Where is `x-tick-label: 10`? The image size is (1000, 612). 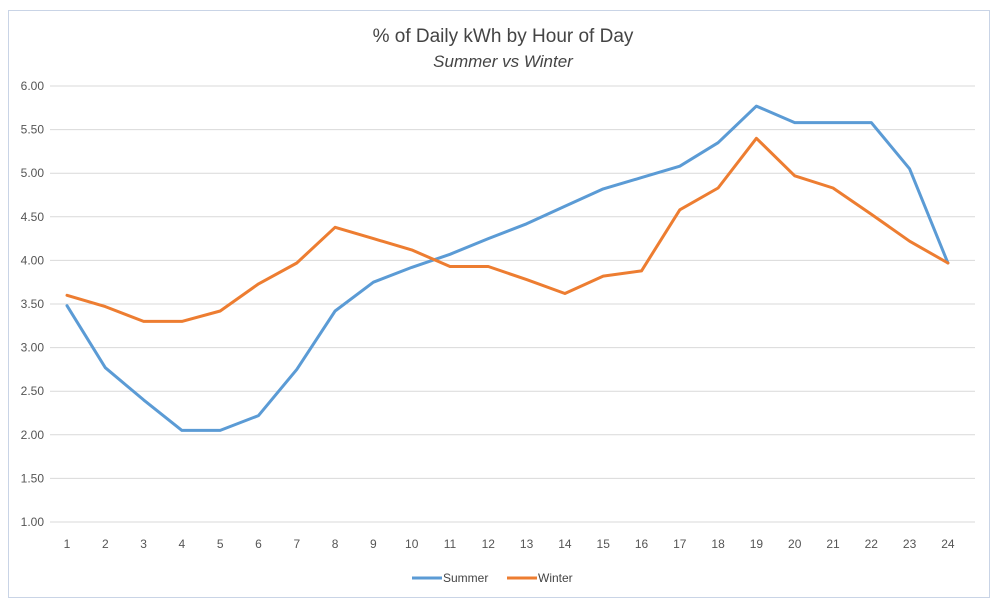 x-tick-label: 10 is located at coordinates (412, 544).